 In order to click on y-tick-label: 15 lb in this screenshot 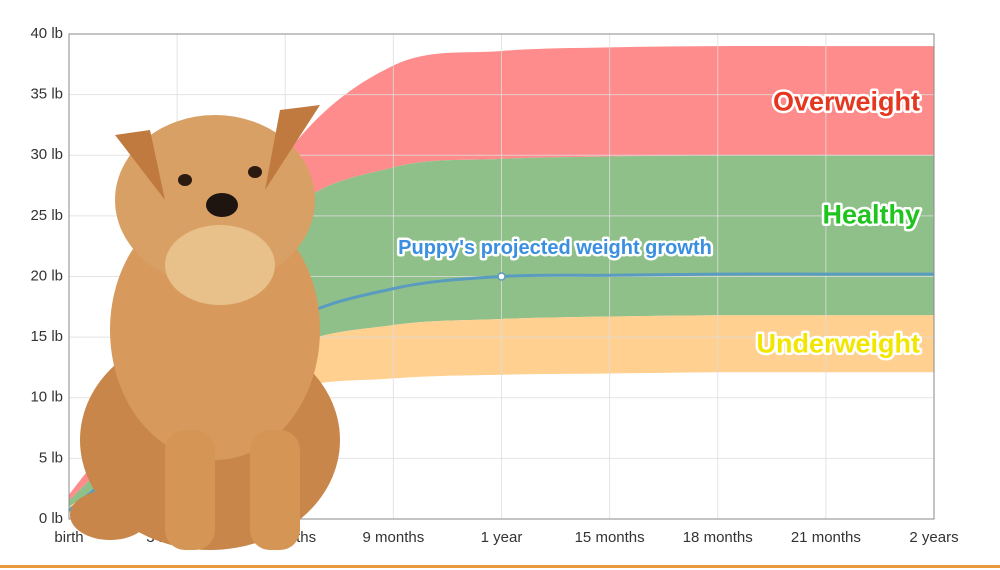, I will do `click(46, 336)`.